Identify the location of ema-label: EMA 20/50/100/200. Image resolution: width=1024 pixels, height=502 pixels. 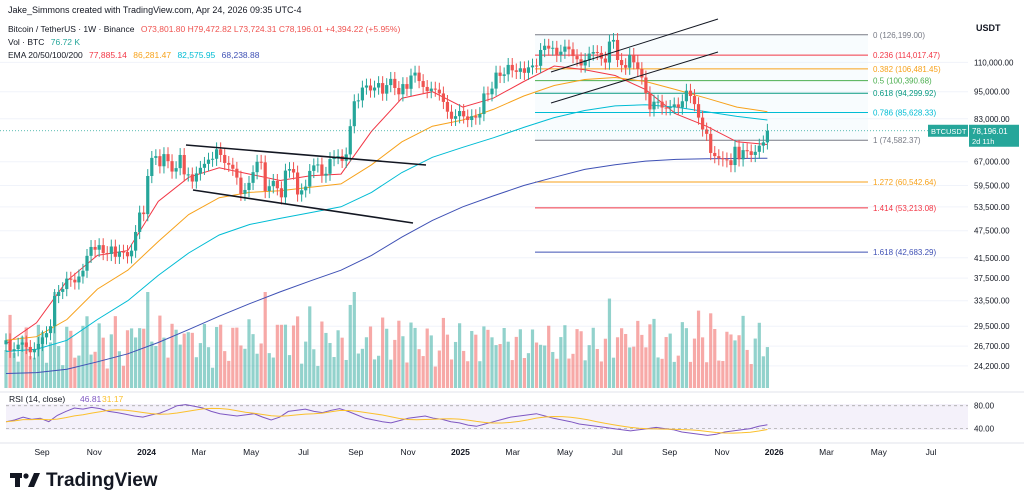
(45, 55).